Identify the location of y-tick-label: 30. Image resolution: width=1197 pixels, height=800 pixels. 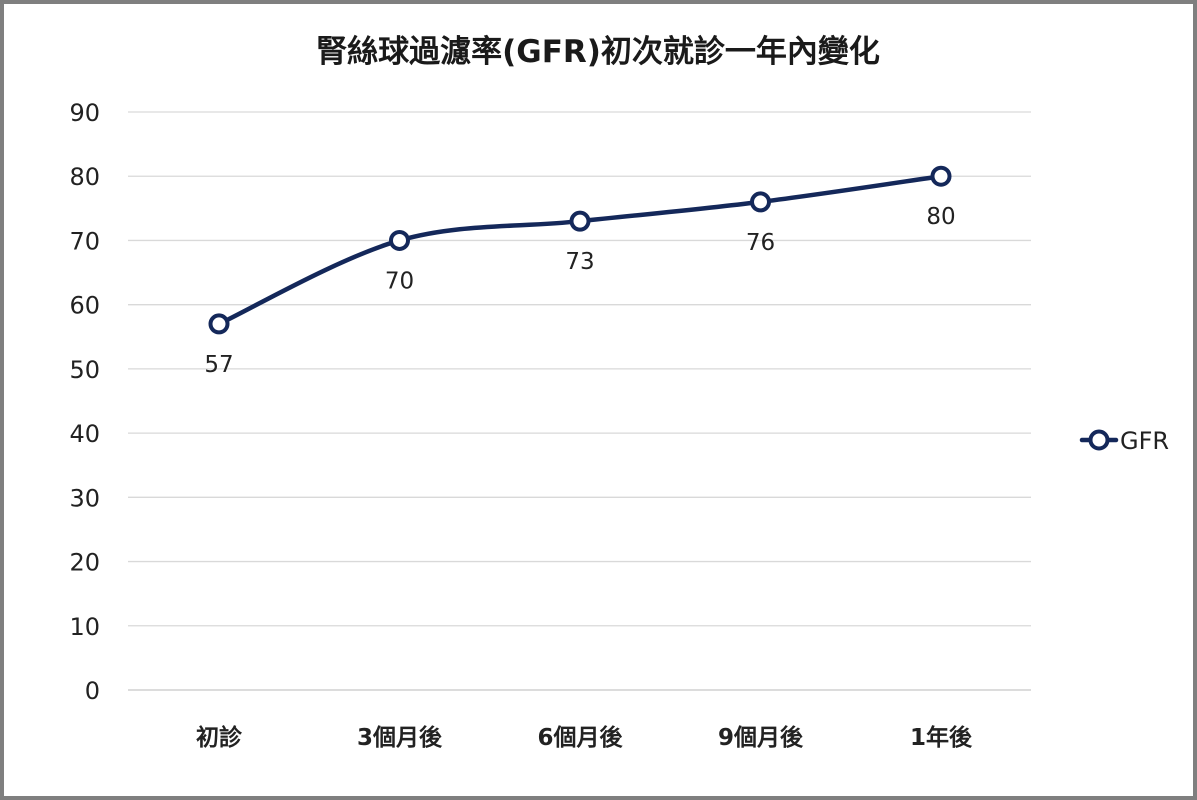
(84, 498).